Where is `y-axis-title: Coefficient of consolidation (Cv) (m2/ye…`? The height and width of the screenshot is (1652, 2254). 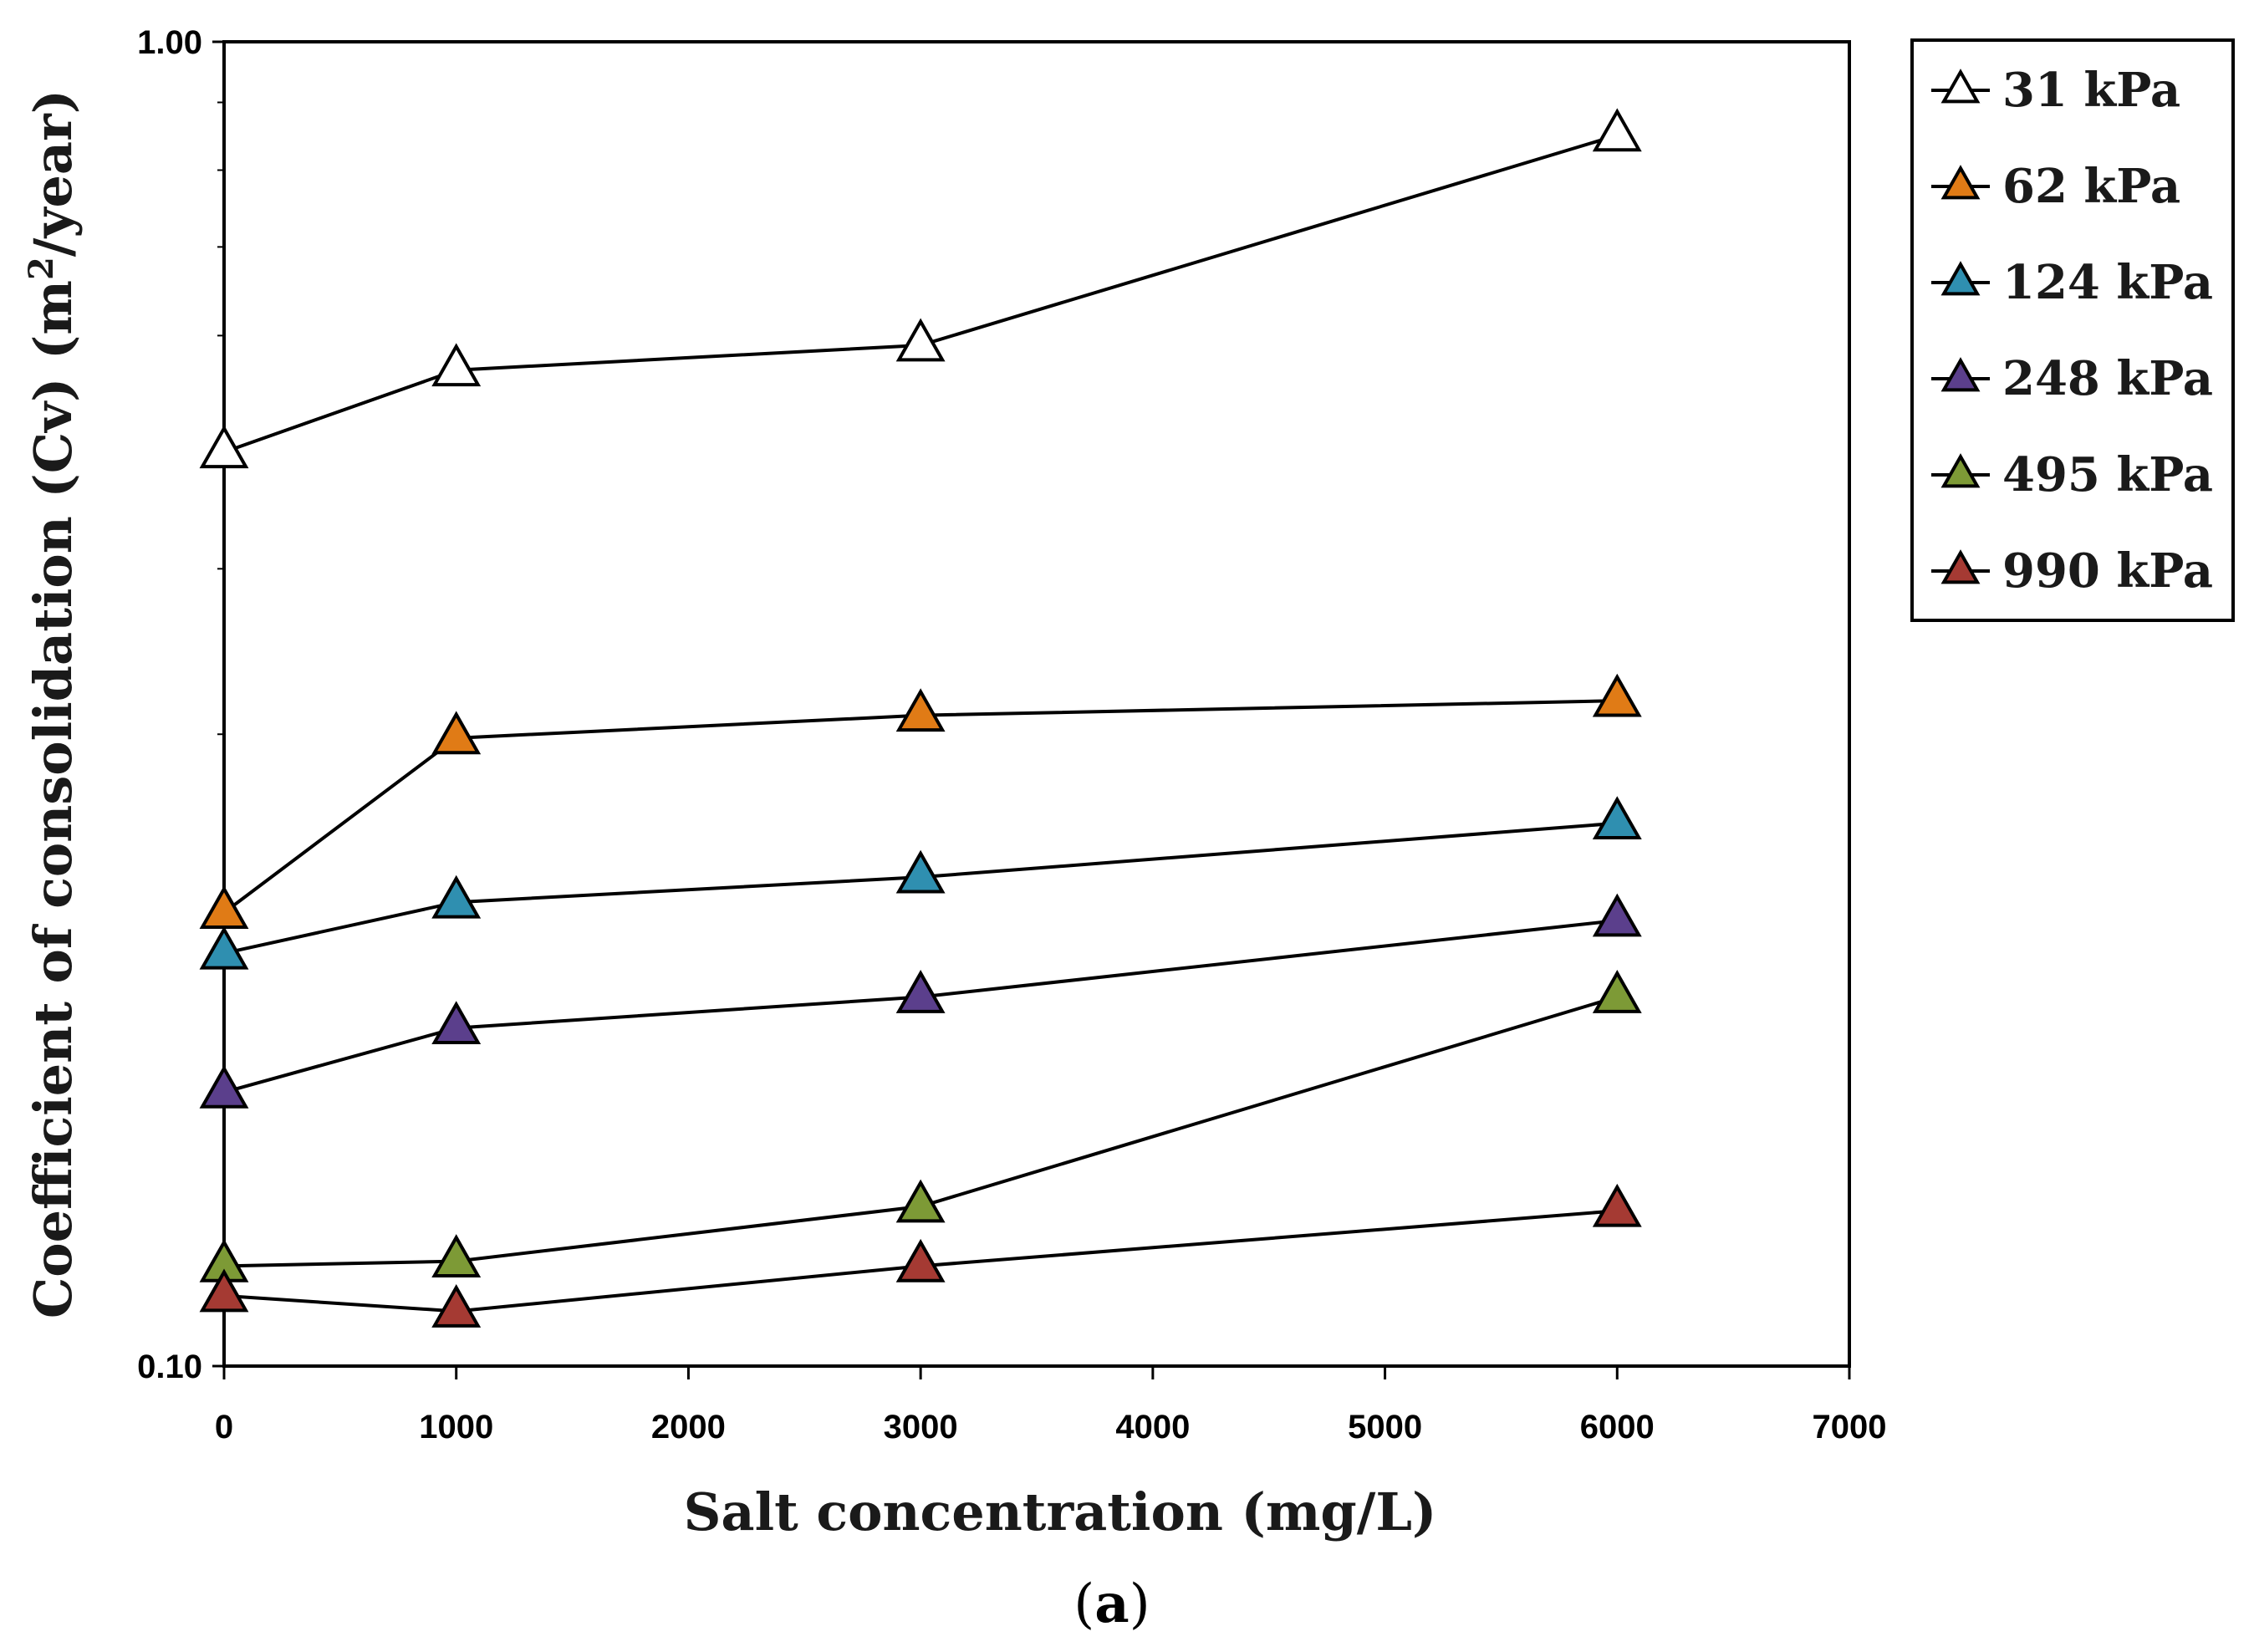
y-axis-title: Coefficient of consolidation (Cv) (m2/ye… is located at coordinates (53, 703).